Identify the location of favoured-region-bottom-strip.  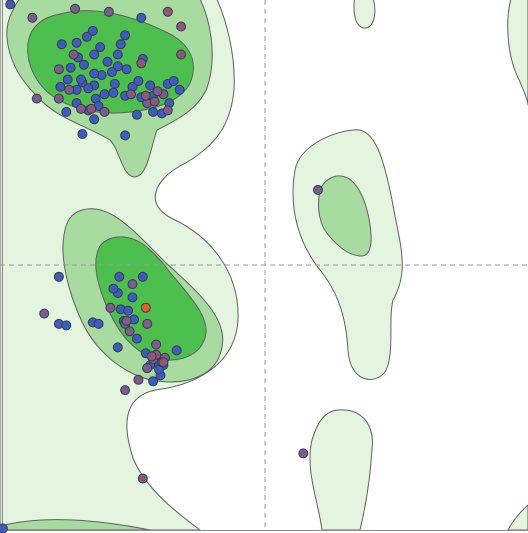
(75, 525).